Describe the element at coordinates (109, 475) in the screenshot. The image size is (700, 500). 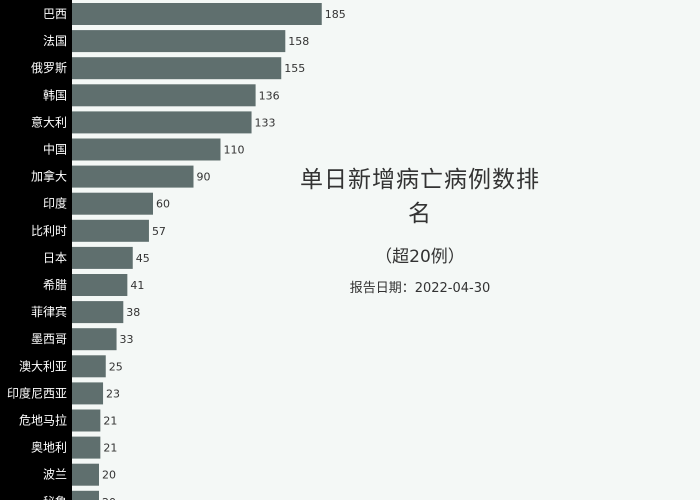
I see `value-label-18: 20` at that location.